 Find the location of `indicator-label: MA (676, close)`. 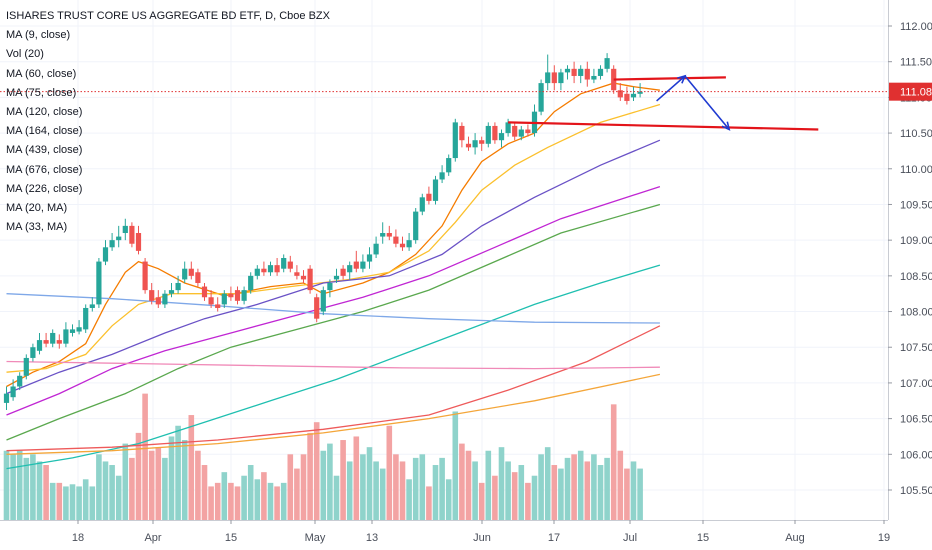

indicator-label: MA (676, close) is located at coordinates (44, 169).